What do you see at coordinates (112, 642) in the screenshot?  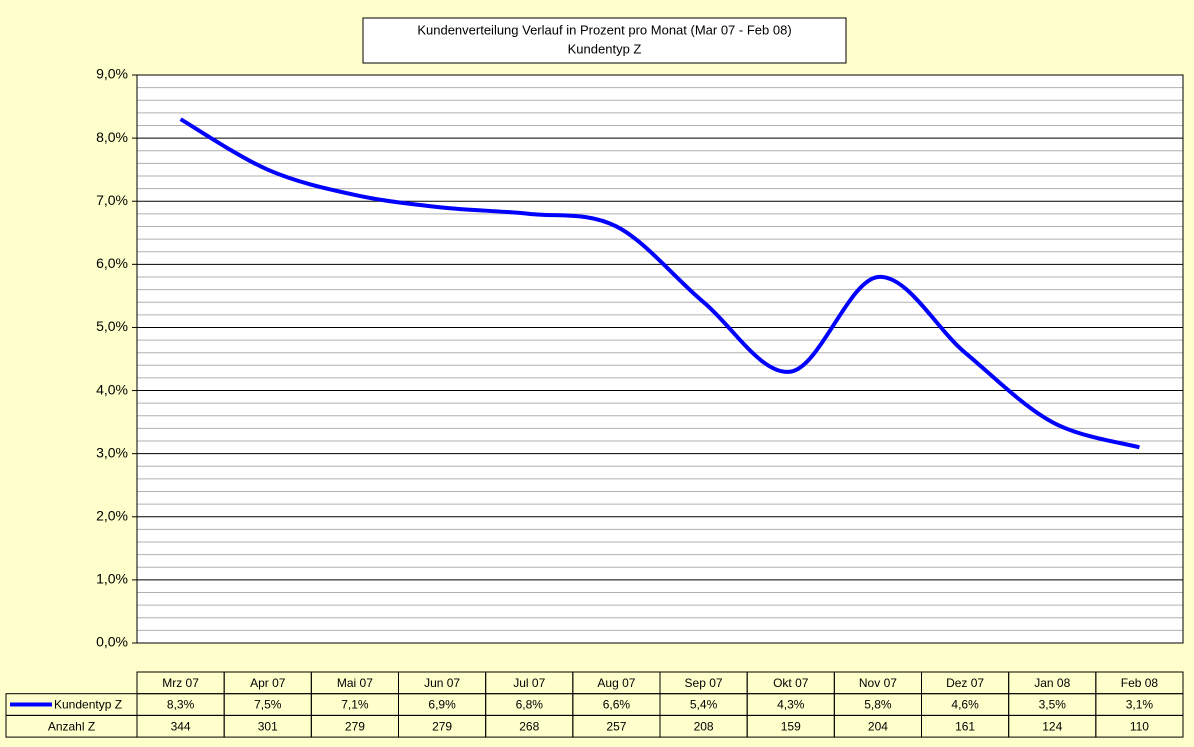 I see `y-tick-label: 0,0%` at bounding box center [112, 642].